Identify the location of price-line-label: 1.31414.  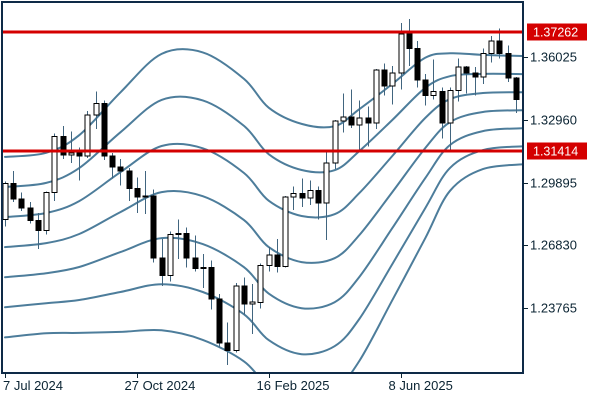
(557, 151).